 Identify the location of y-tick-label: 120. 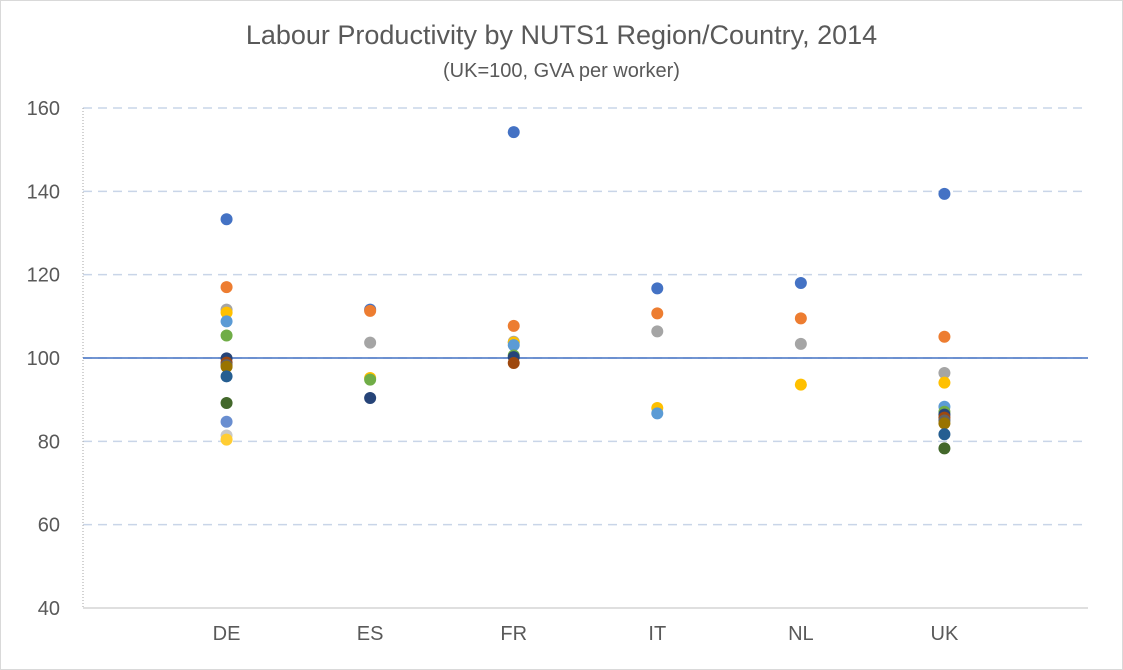
(43, 276).